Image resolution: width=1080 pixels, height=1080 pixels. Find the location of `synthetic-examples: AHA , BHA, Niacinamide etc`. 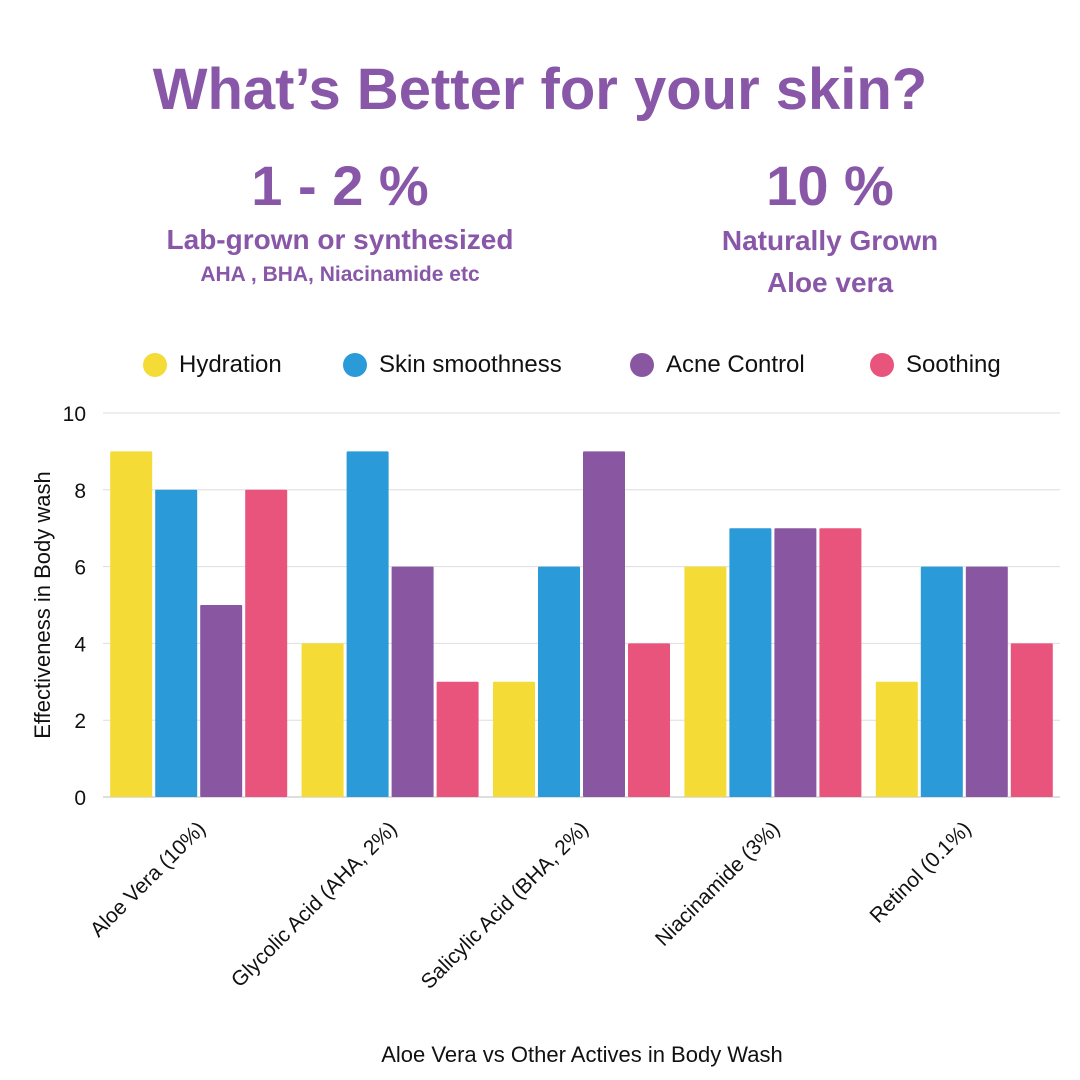

synthetic-examples: AHA , BHA, Niacinamide etc is located at coordinates (340, 274).